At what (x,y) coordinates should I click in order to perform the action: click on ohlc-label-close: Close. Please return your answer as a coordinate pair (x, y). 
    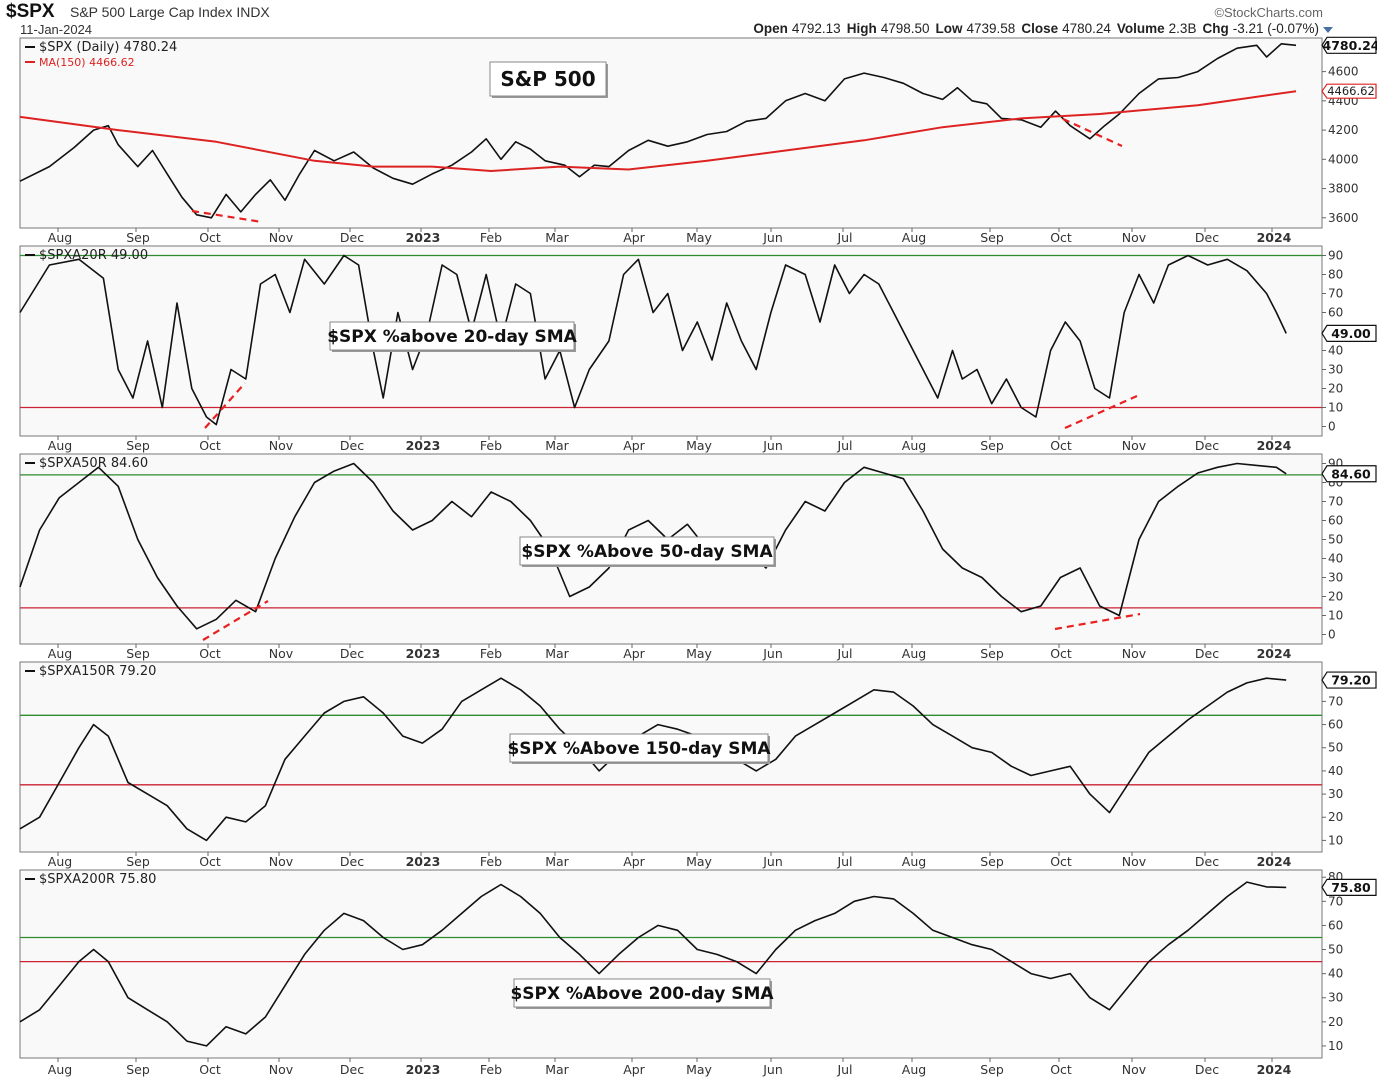
    Looking at the image, I should click on (1040, 28).